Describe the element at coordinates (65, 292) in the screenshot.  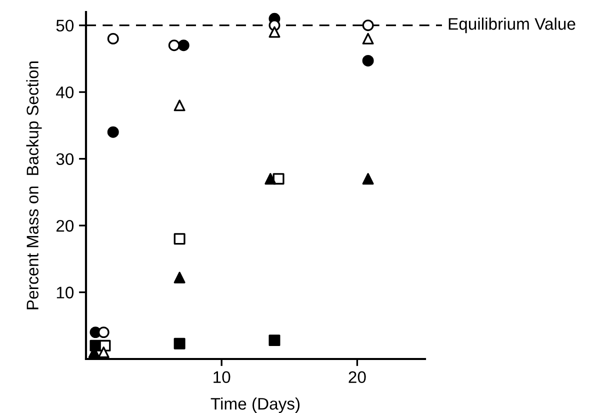
I see `y-tick-label: 10` at that location.